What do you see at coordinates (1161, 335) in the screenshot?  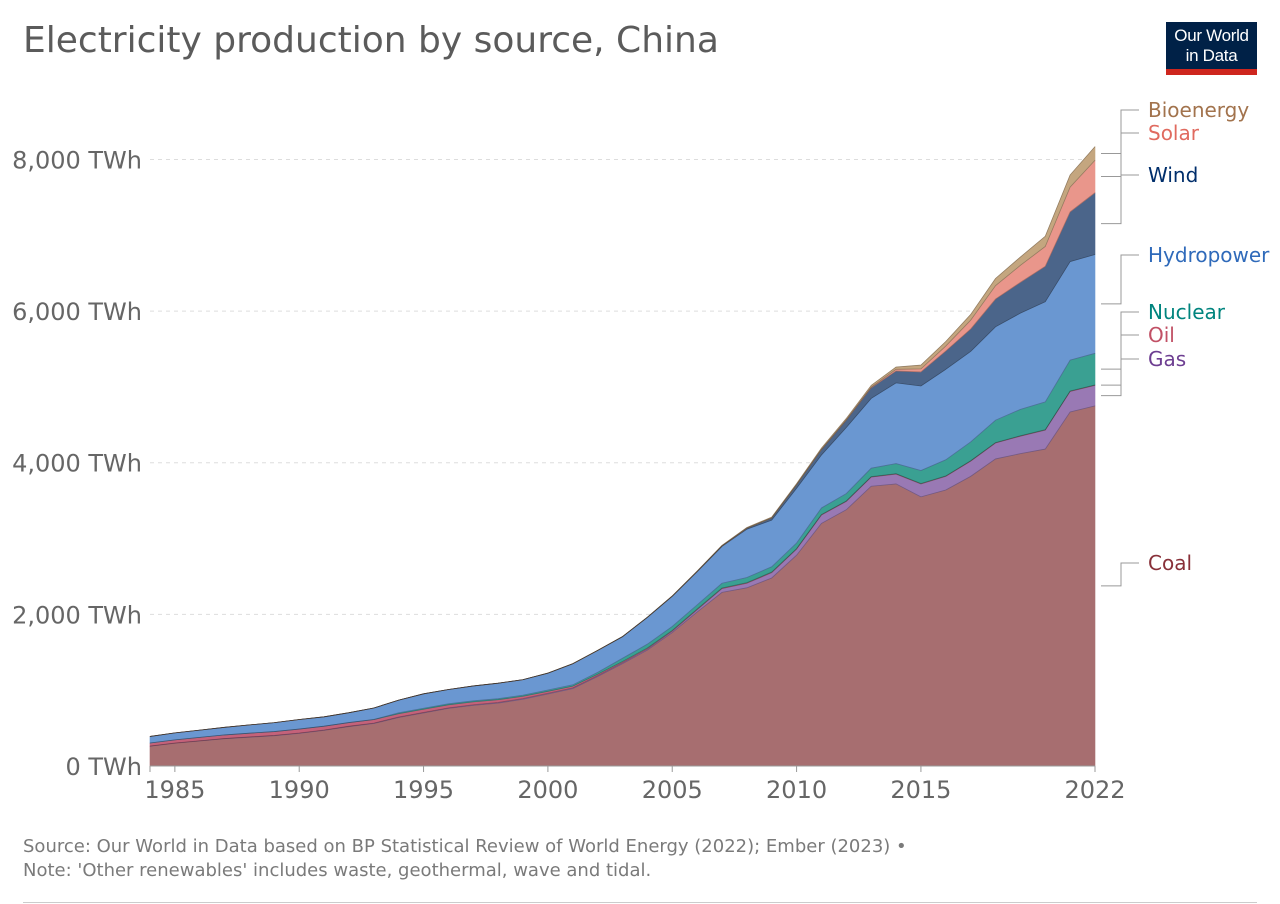 I see `series-label-oil: Oil` at bounding box center [1161, 335].